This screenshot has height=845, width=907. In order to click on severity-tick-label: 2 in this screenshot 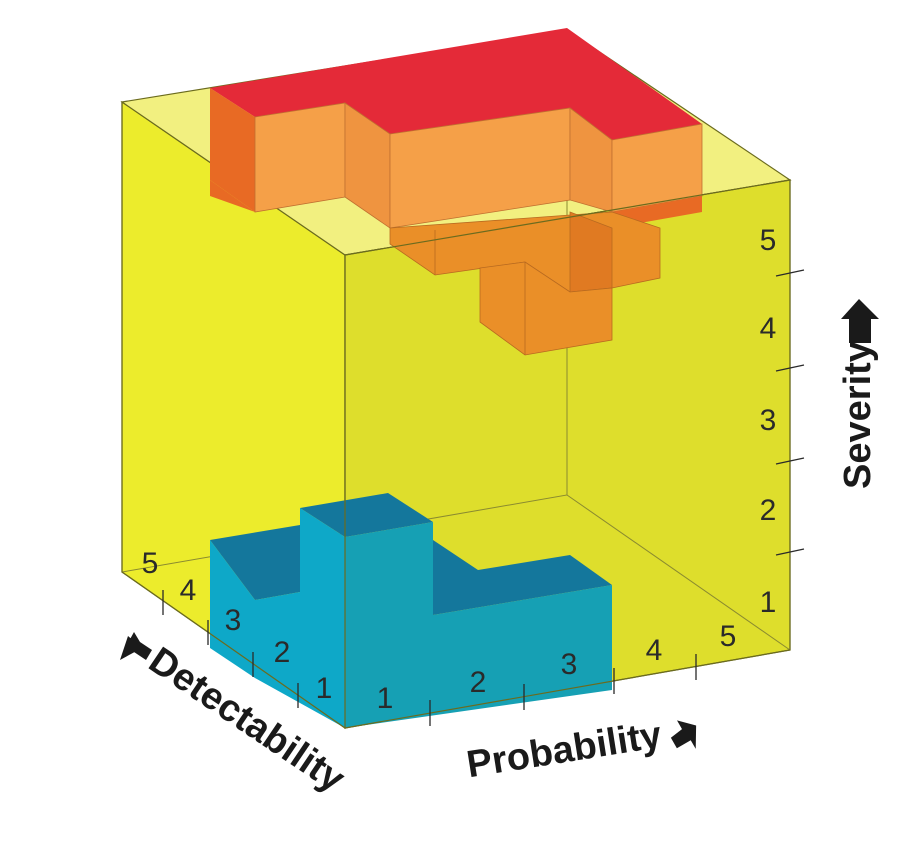, I will do `click(768, 510)`.